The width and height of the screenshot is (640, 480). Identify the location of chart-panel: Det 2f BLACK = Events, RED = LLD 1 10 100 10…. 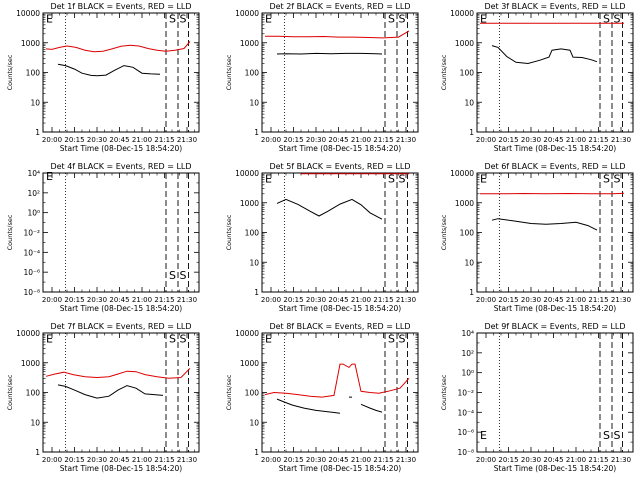
(322, 77).